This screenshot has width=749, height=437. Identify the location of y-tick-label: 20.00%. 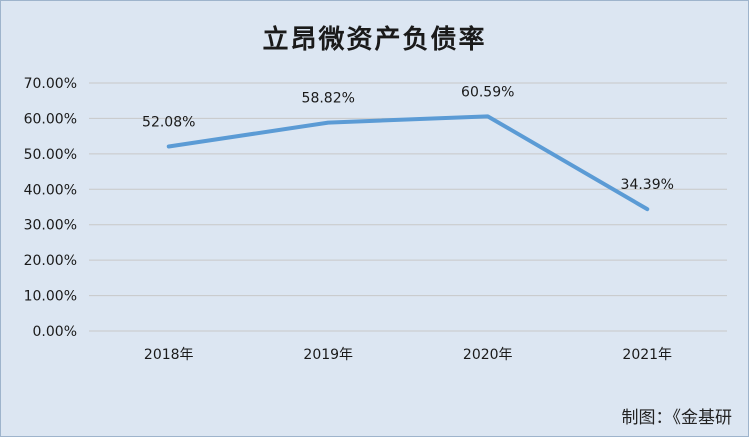
(50, 261).